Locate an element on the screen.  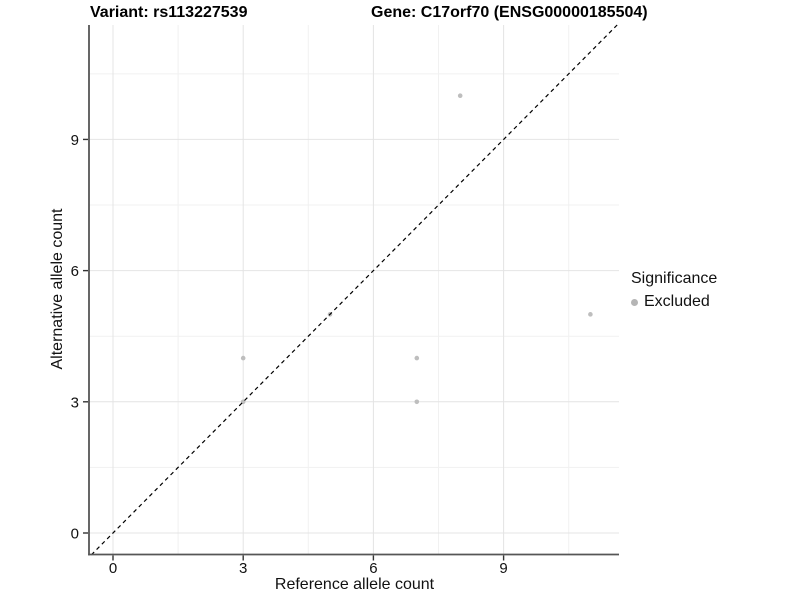
variant-title: Variant: rs113227539 is located at coordinates (169, 12).